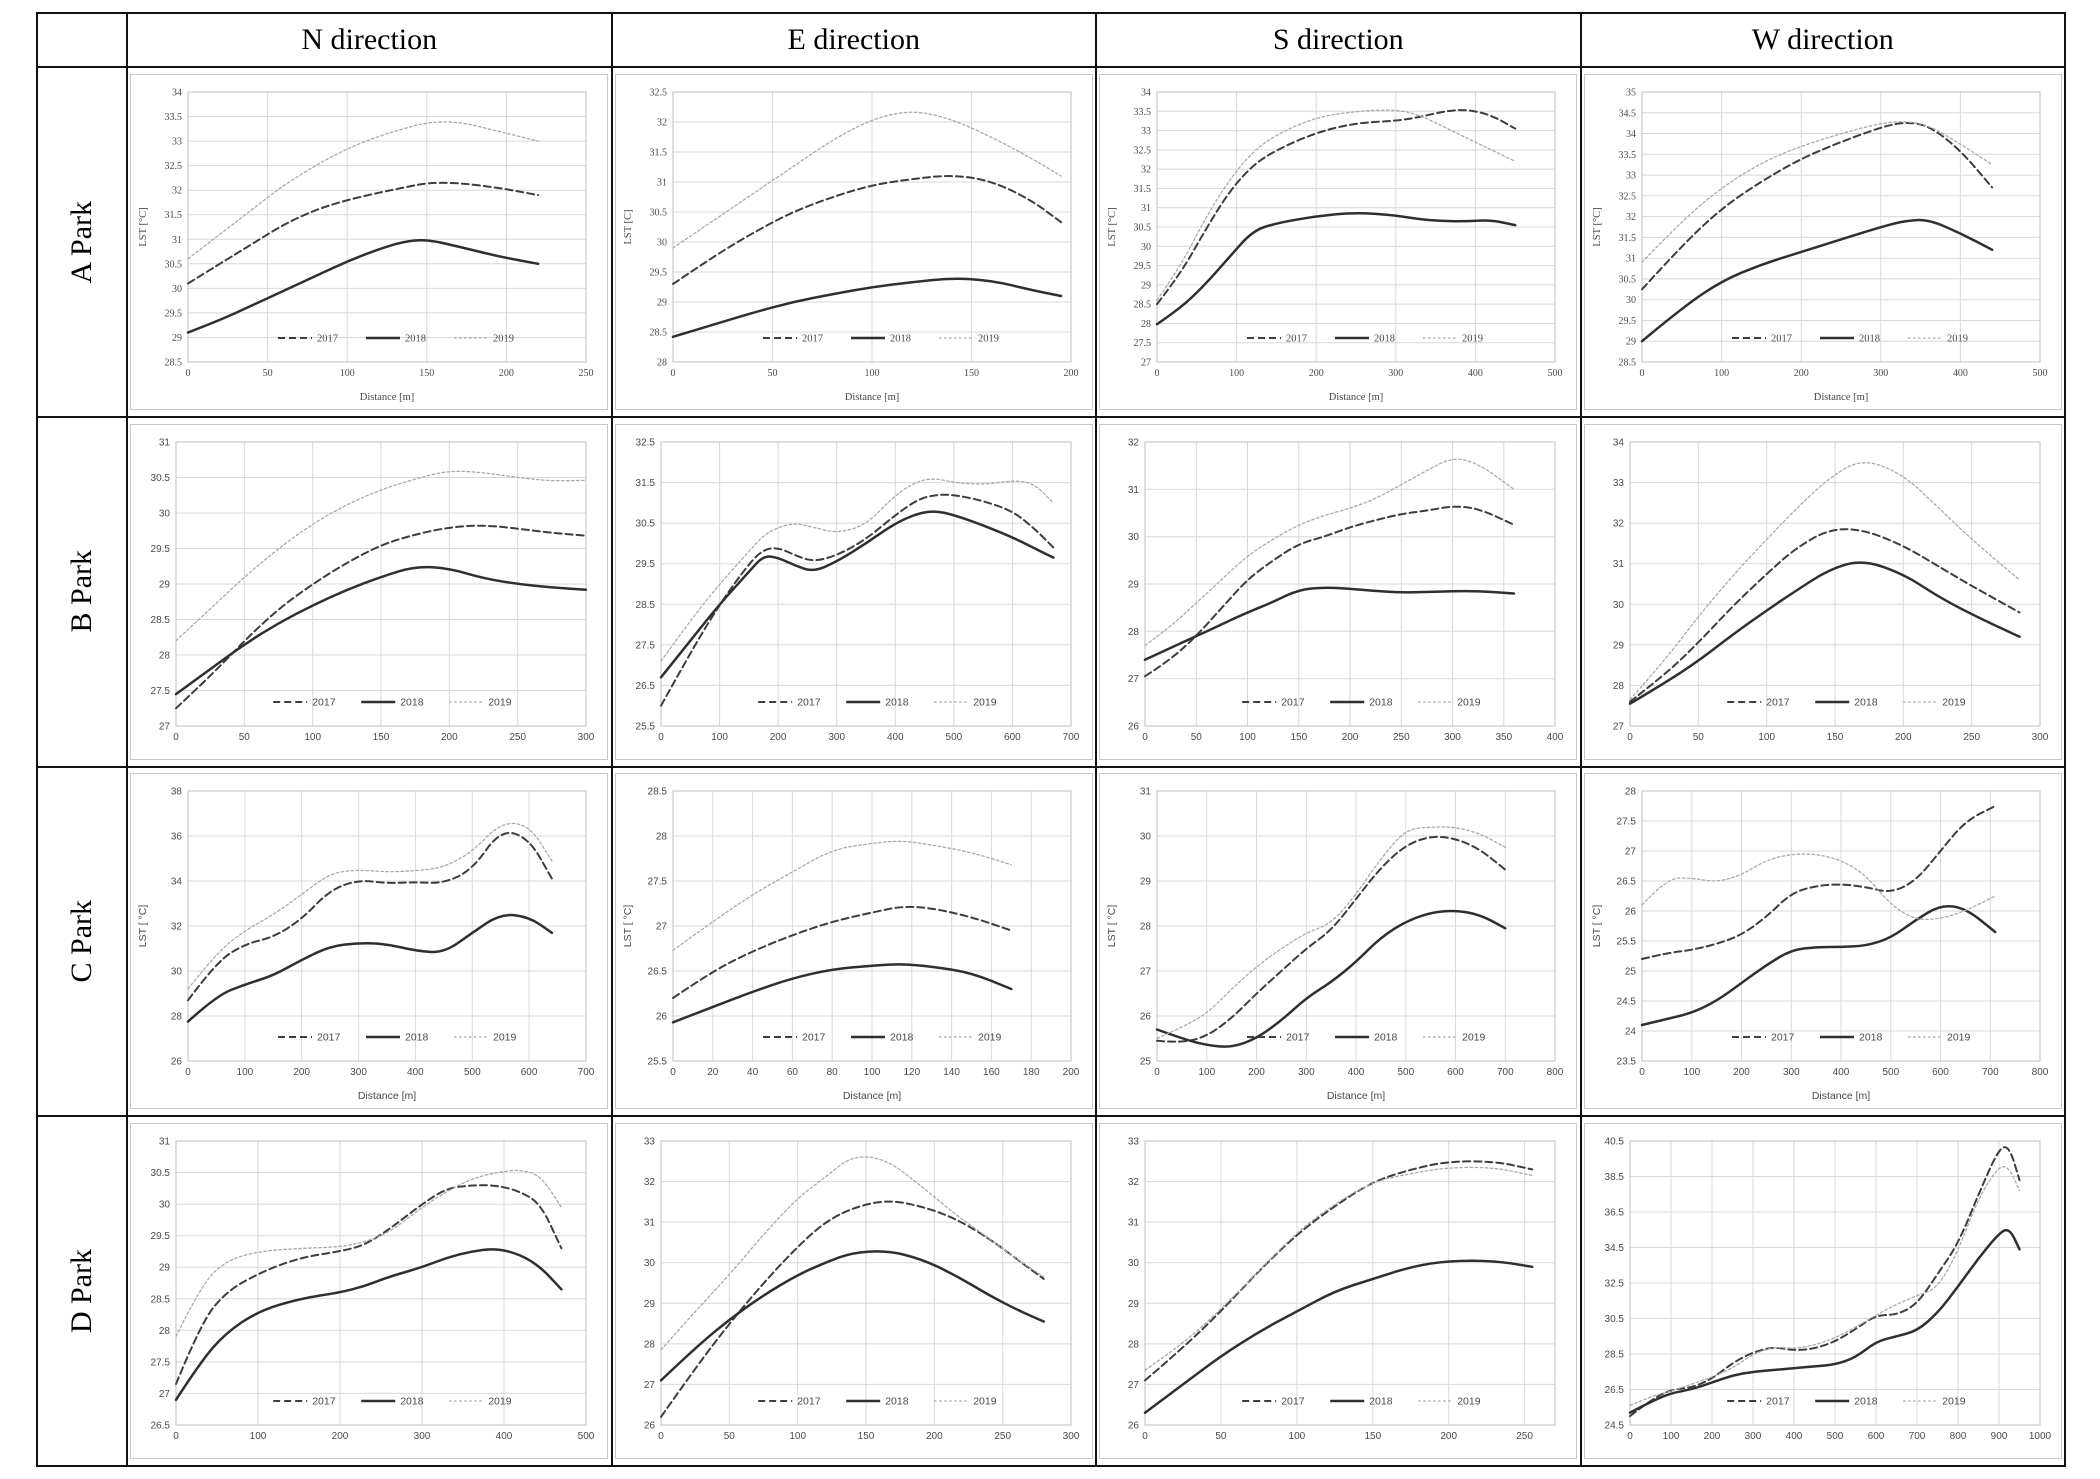  Describe the element at coordinates (1134, 442) in the screenshot. I see `svg-text: 32` at that location.